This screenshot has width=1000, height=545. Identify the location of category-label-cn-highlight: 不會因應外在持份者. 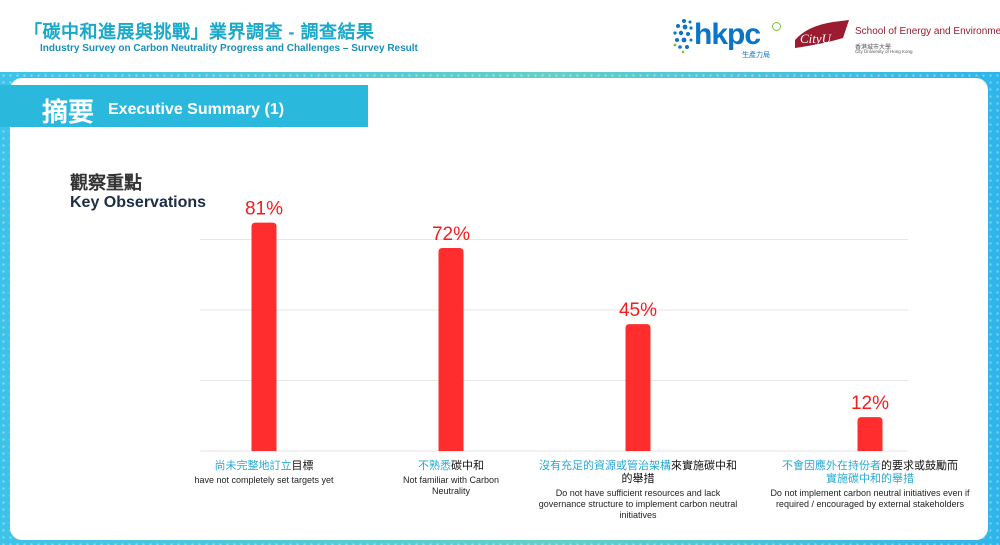
(831, 466).